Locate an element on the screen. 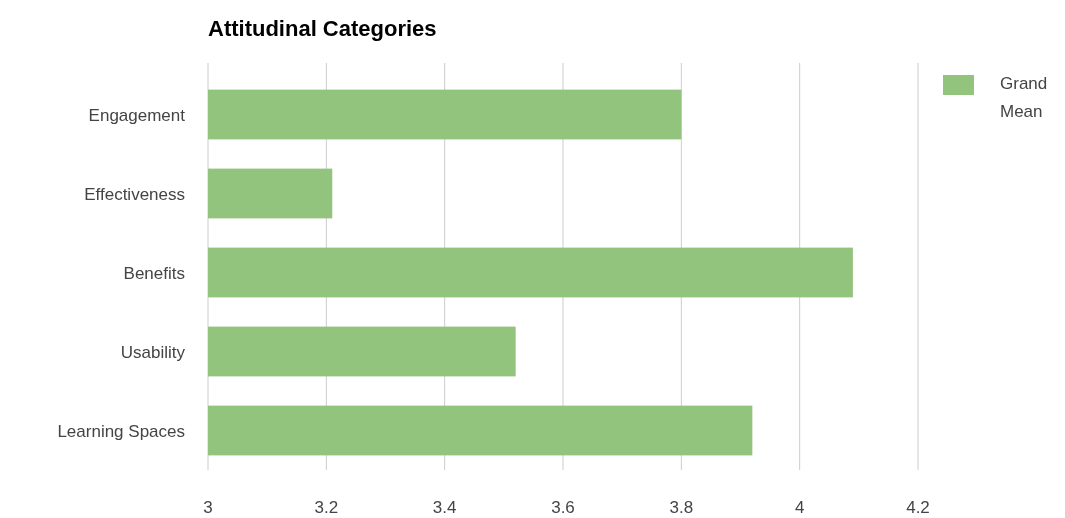  y-tick-label: Effectiveness is located at coordinates (134, 194).